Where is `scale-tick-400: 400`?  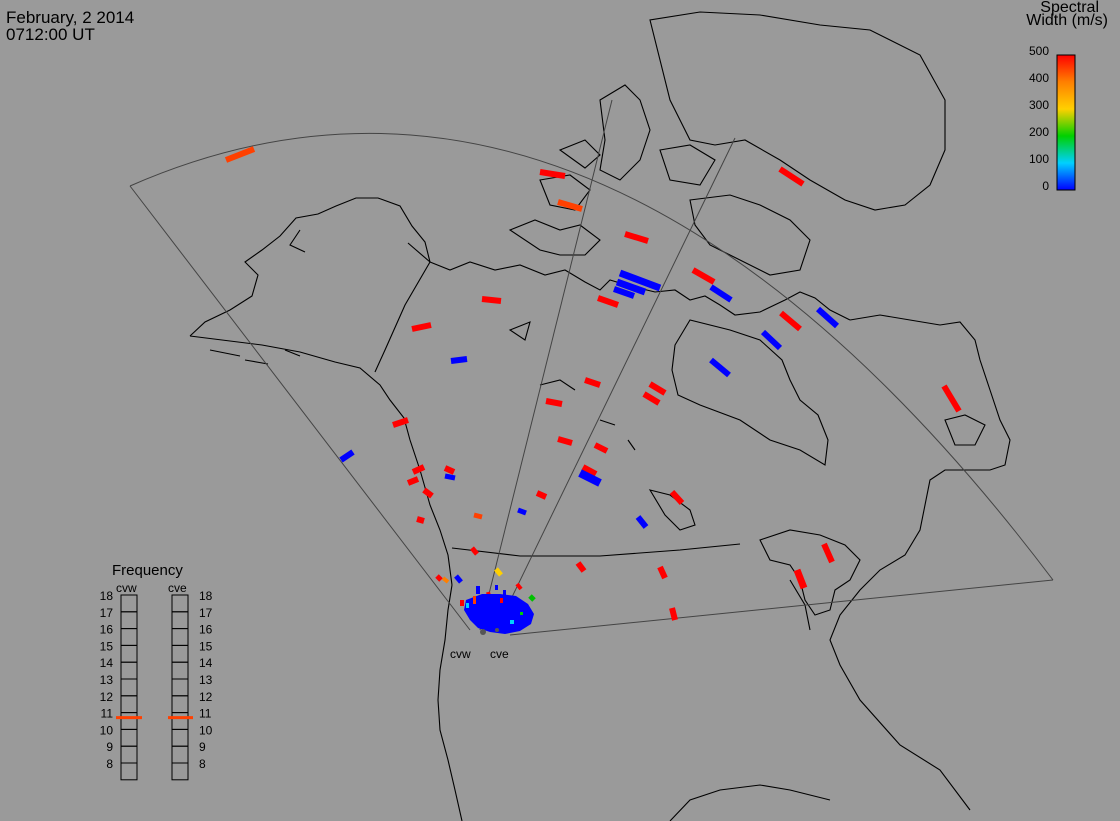 scale-tick-400: 400 is located at coordinates (1039, 78).